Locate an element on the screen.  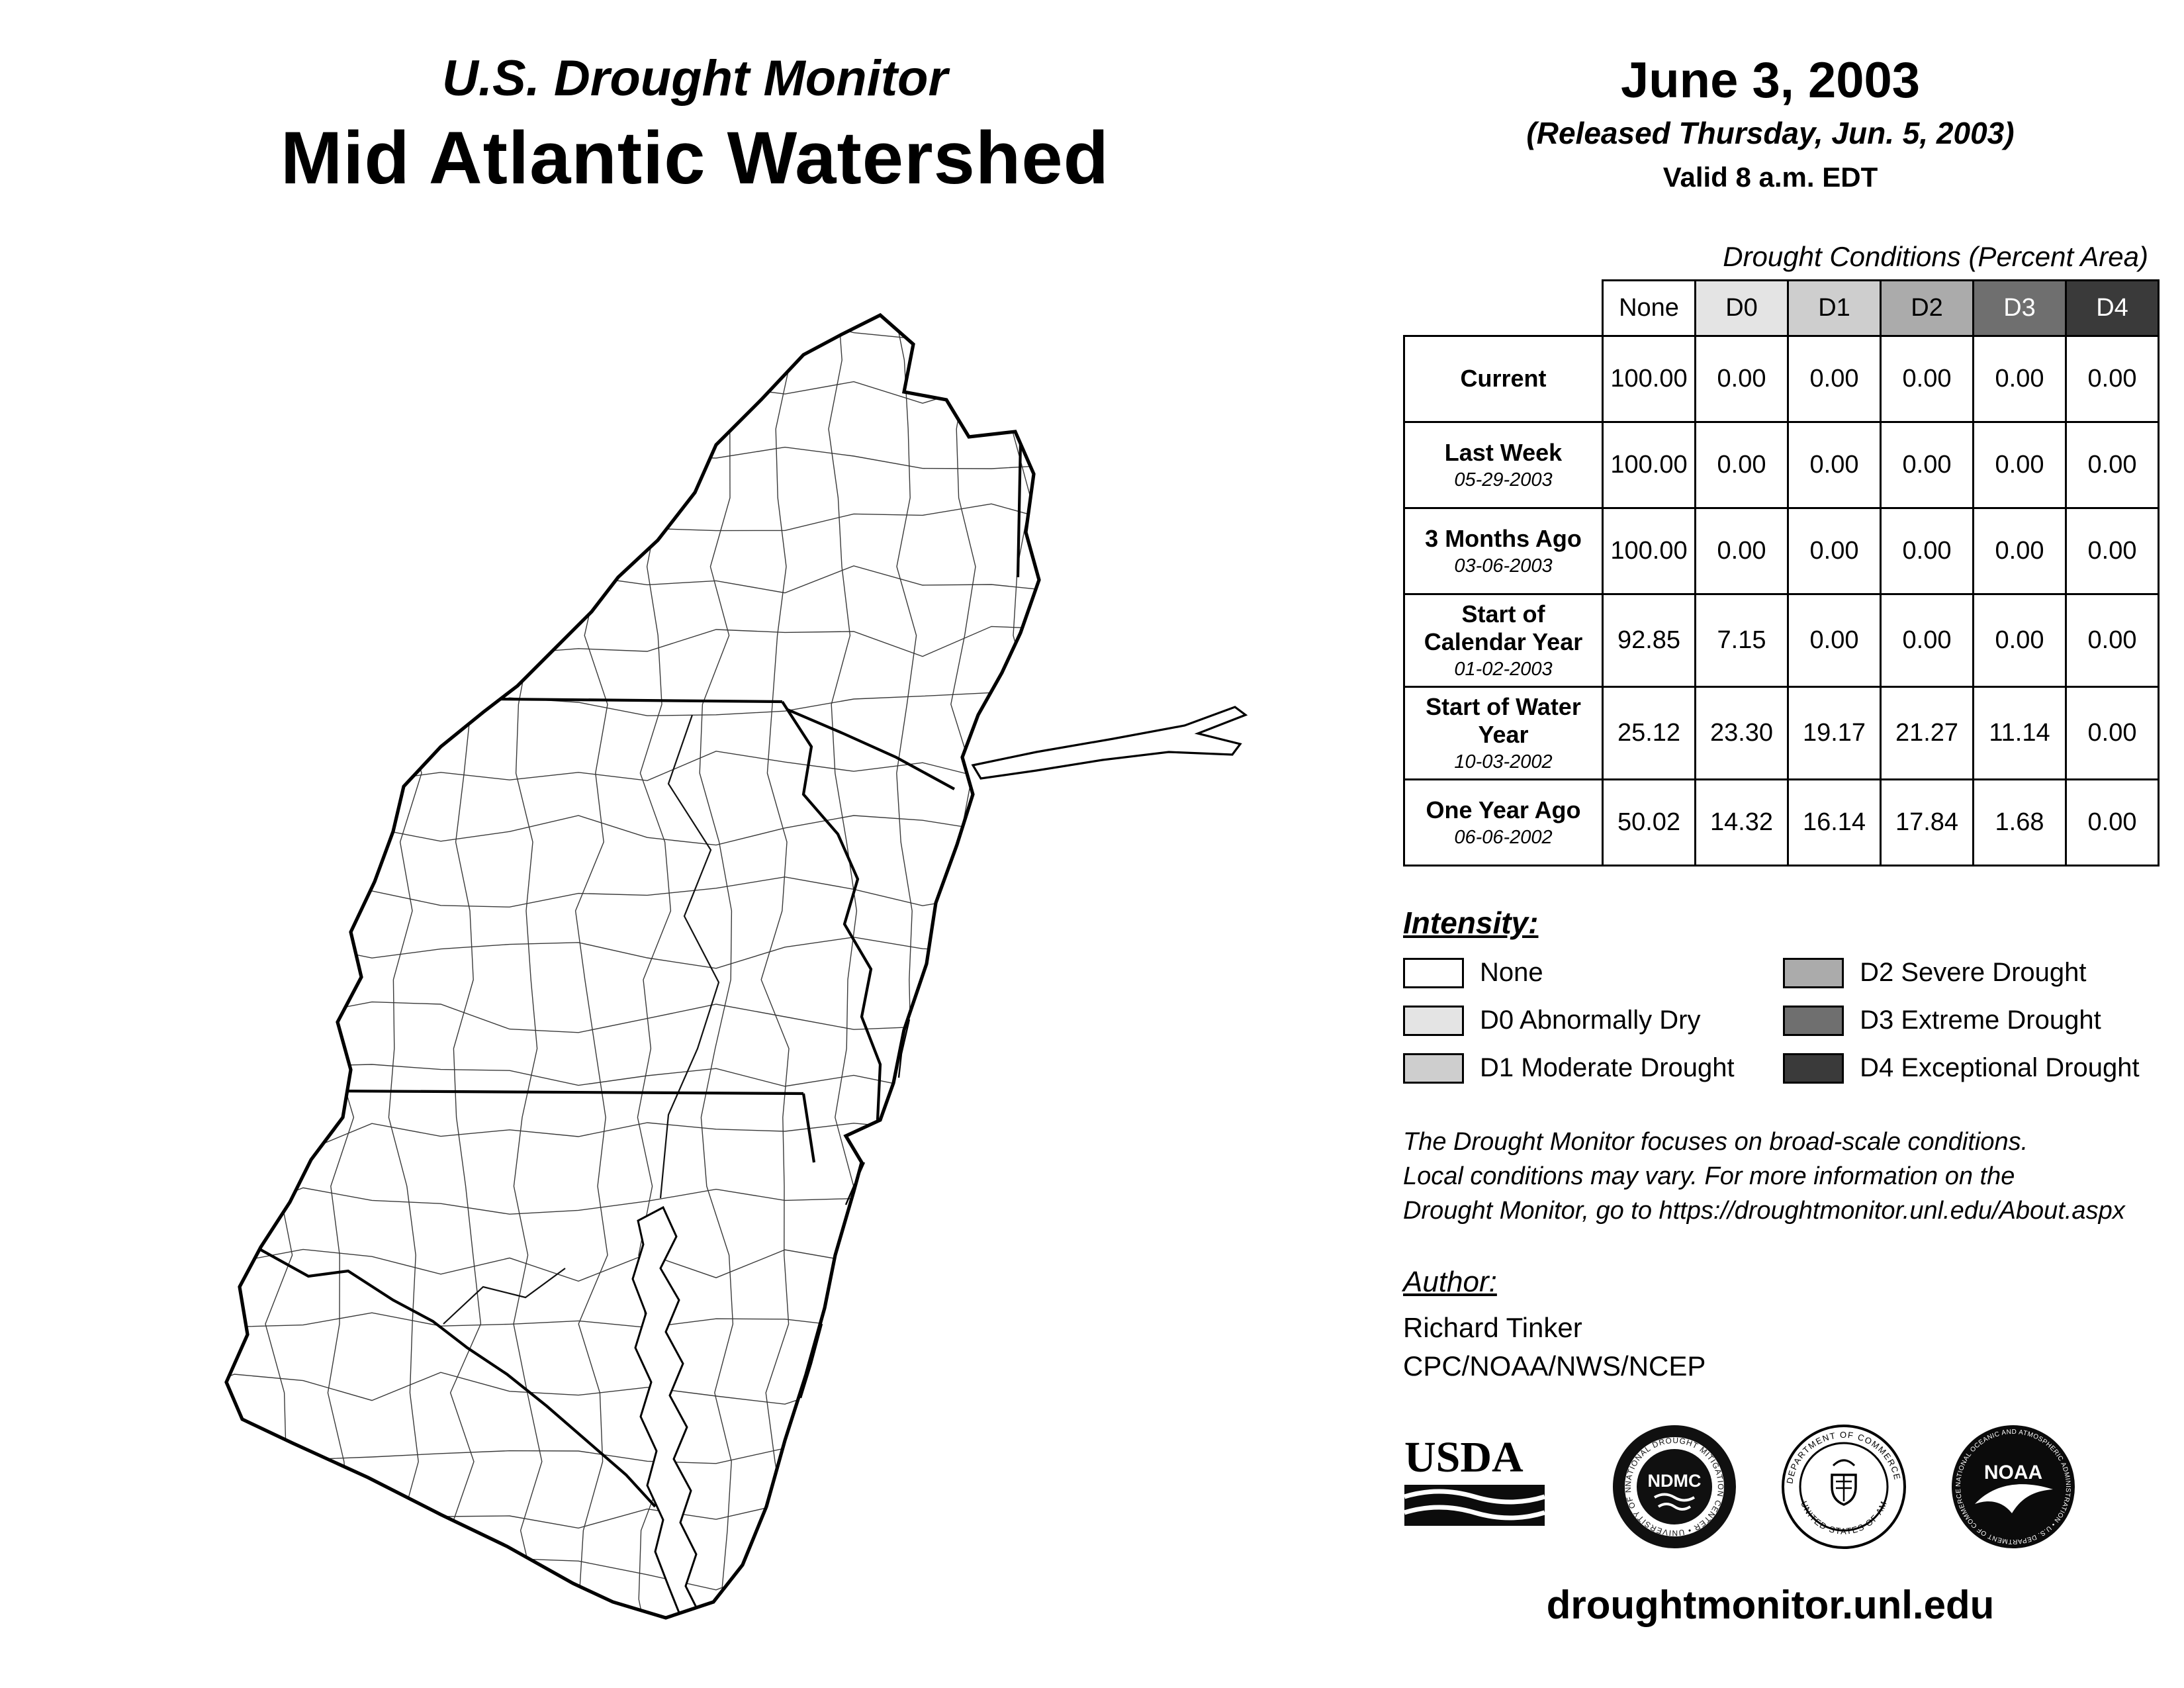
region-title: Mid Atlantic Watershed is located at coordinates (695, 158).